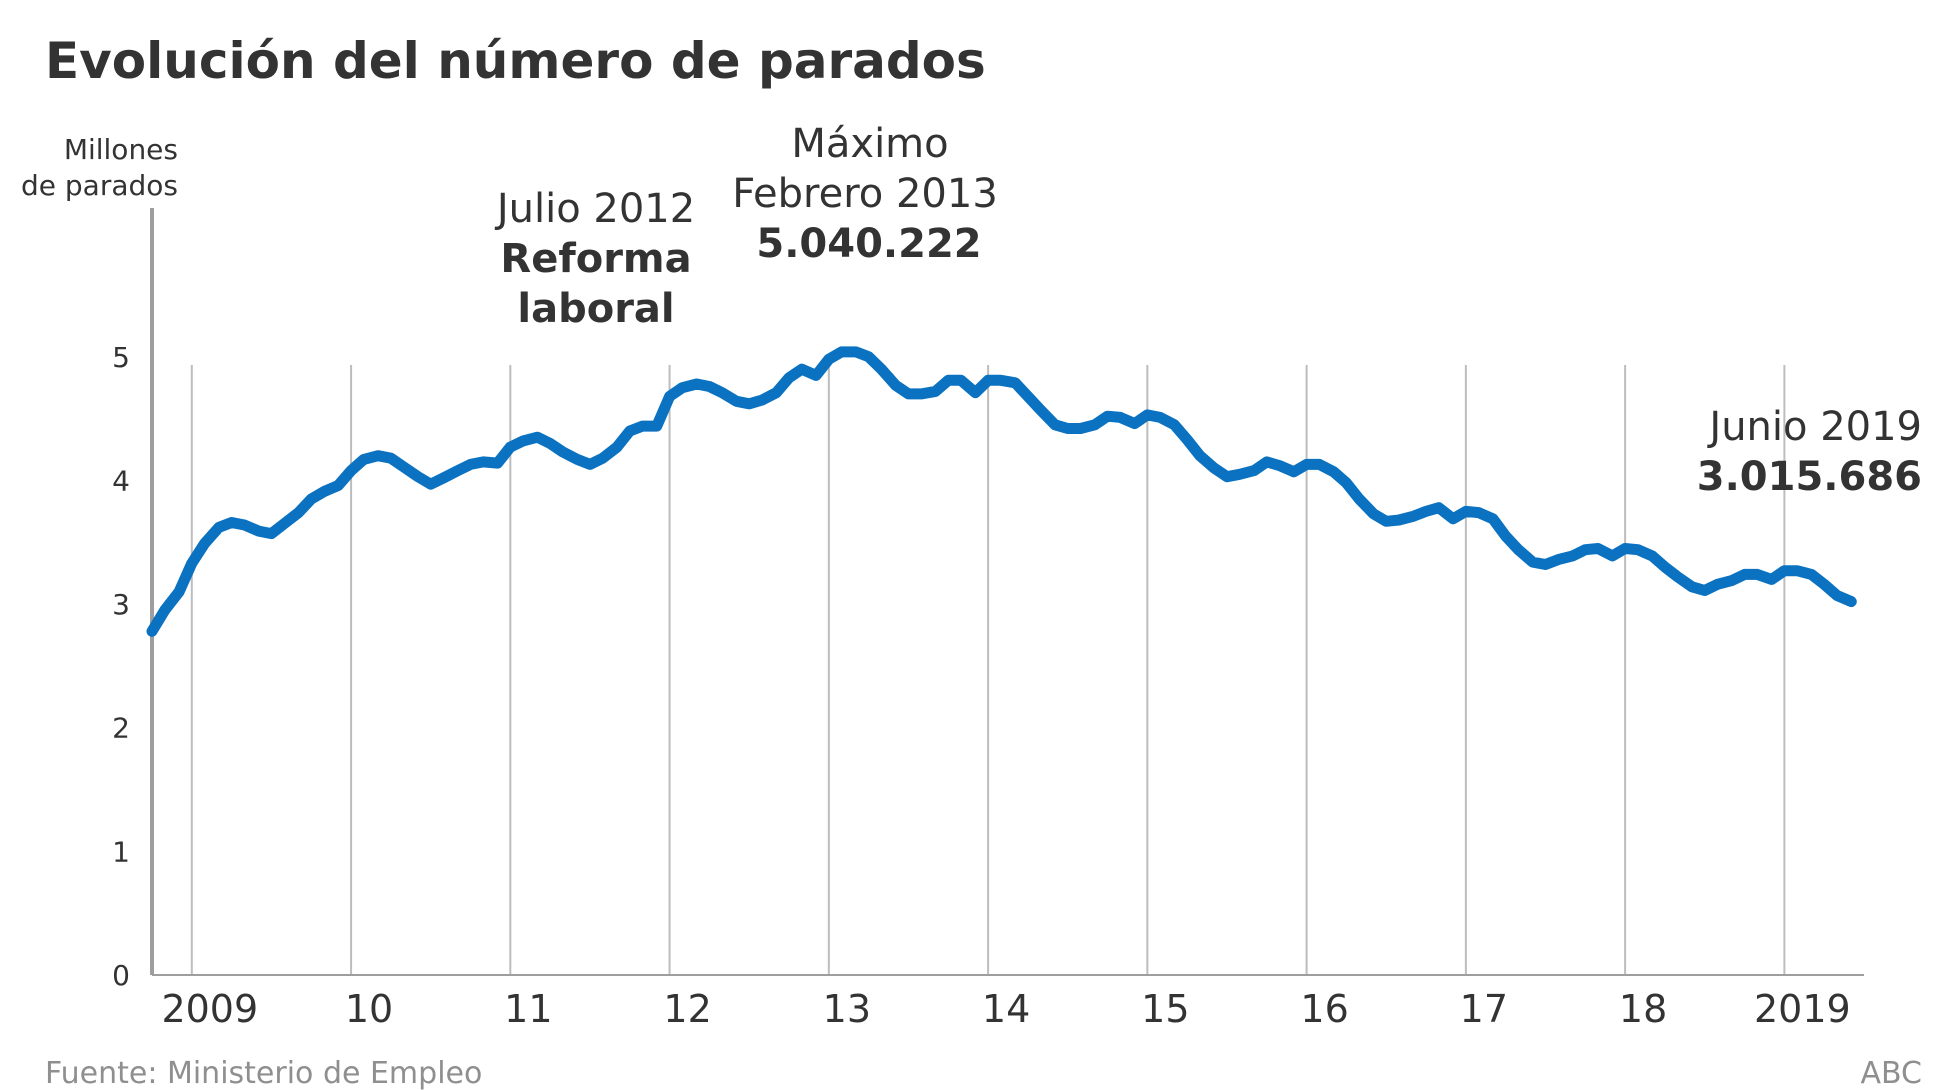  Describe the element at coordinates (1814, 427) in the screenshot. I see `annotation-junio-date: Junio 2019` at that location.